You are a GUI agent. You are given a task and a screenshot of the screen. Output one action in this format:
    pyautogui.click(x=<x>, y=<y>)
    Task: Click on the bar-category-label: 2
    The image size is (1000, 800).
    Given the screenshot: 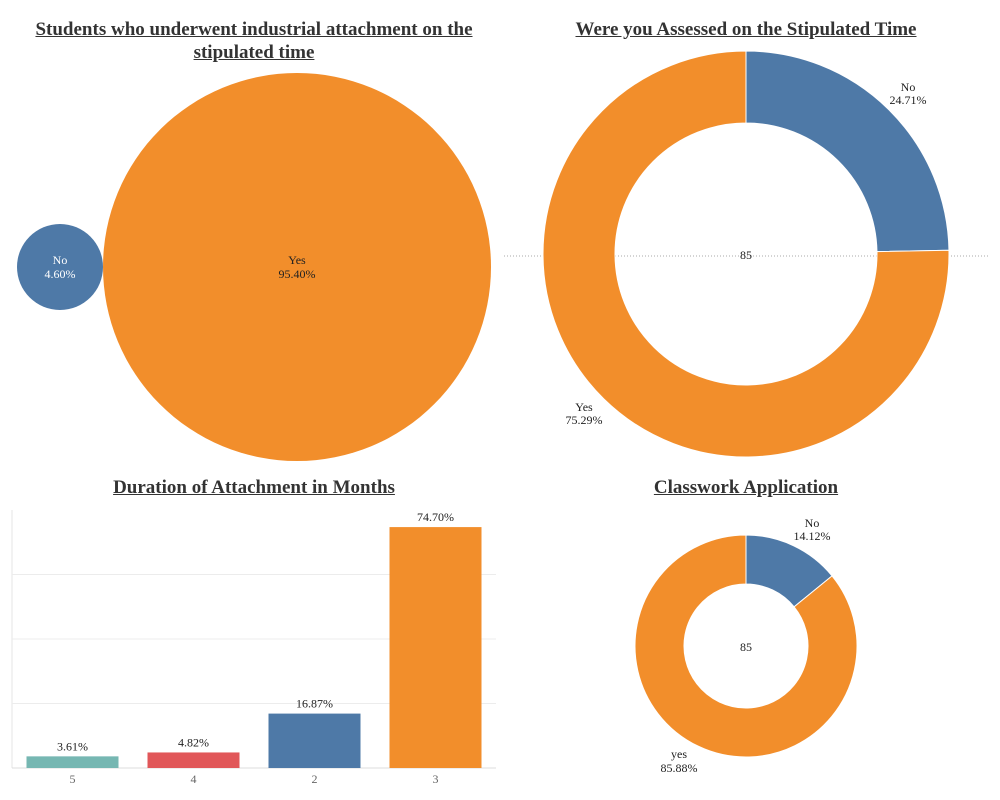 What is the action you would take?
    pyautogui.click(x=315, y=779)
    